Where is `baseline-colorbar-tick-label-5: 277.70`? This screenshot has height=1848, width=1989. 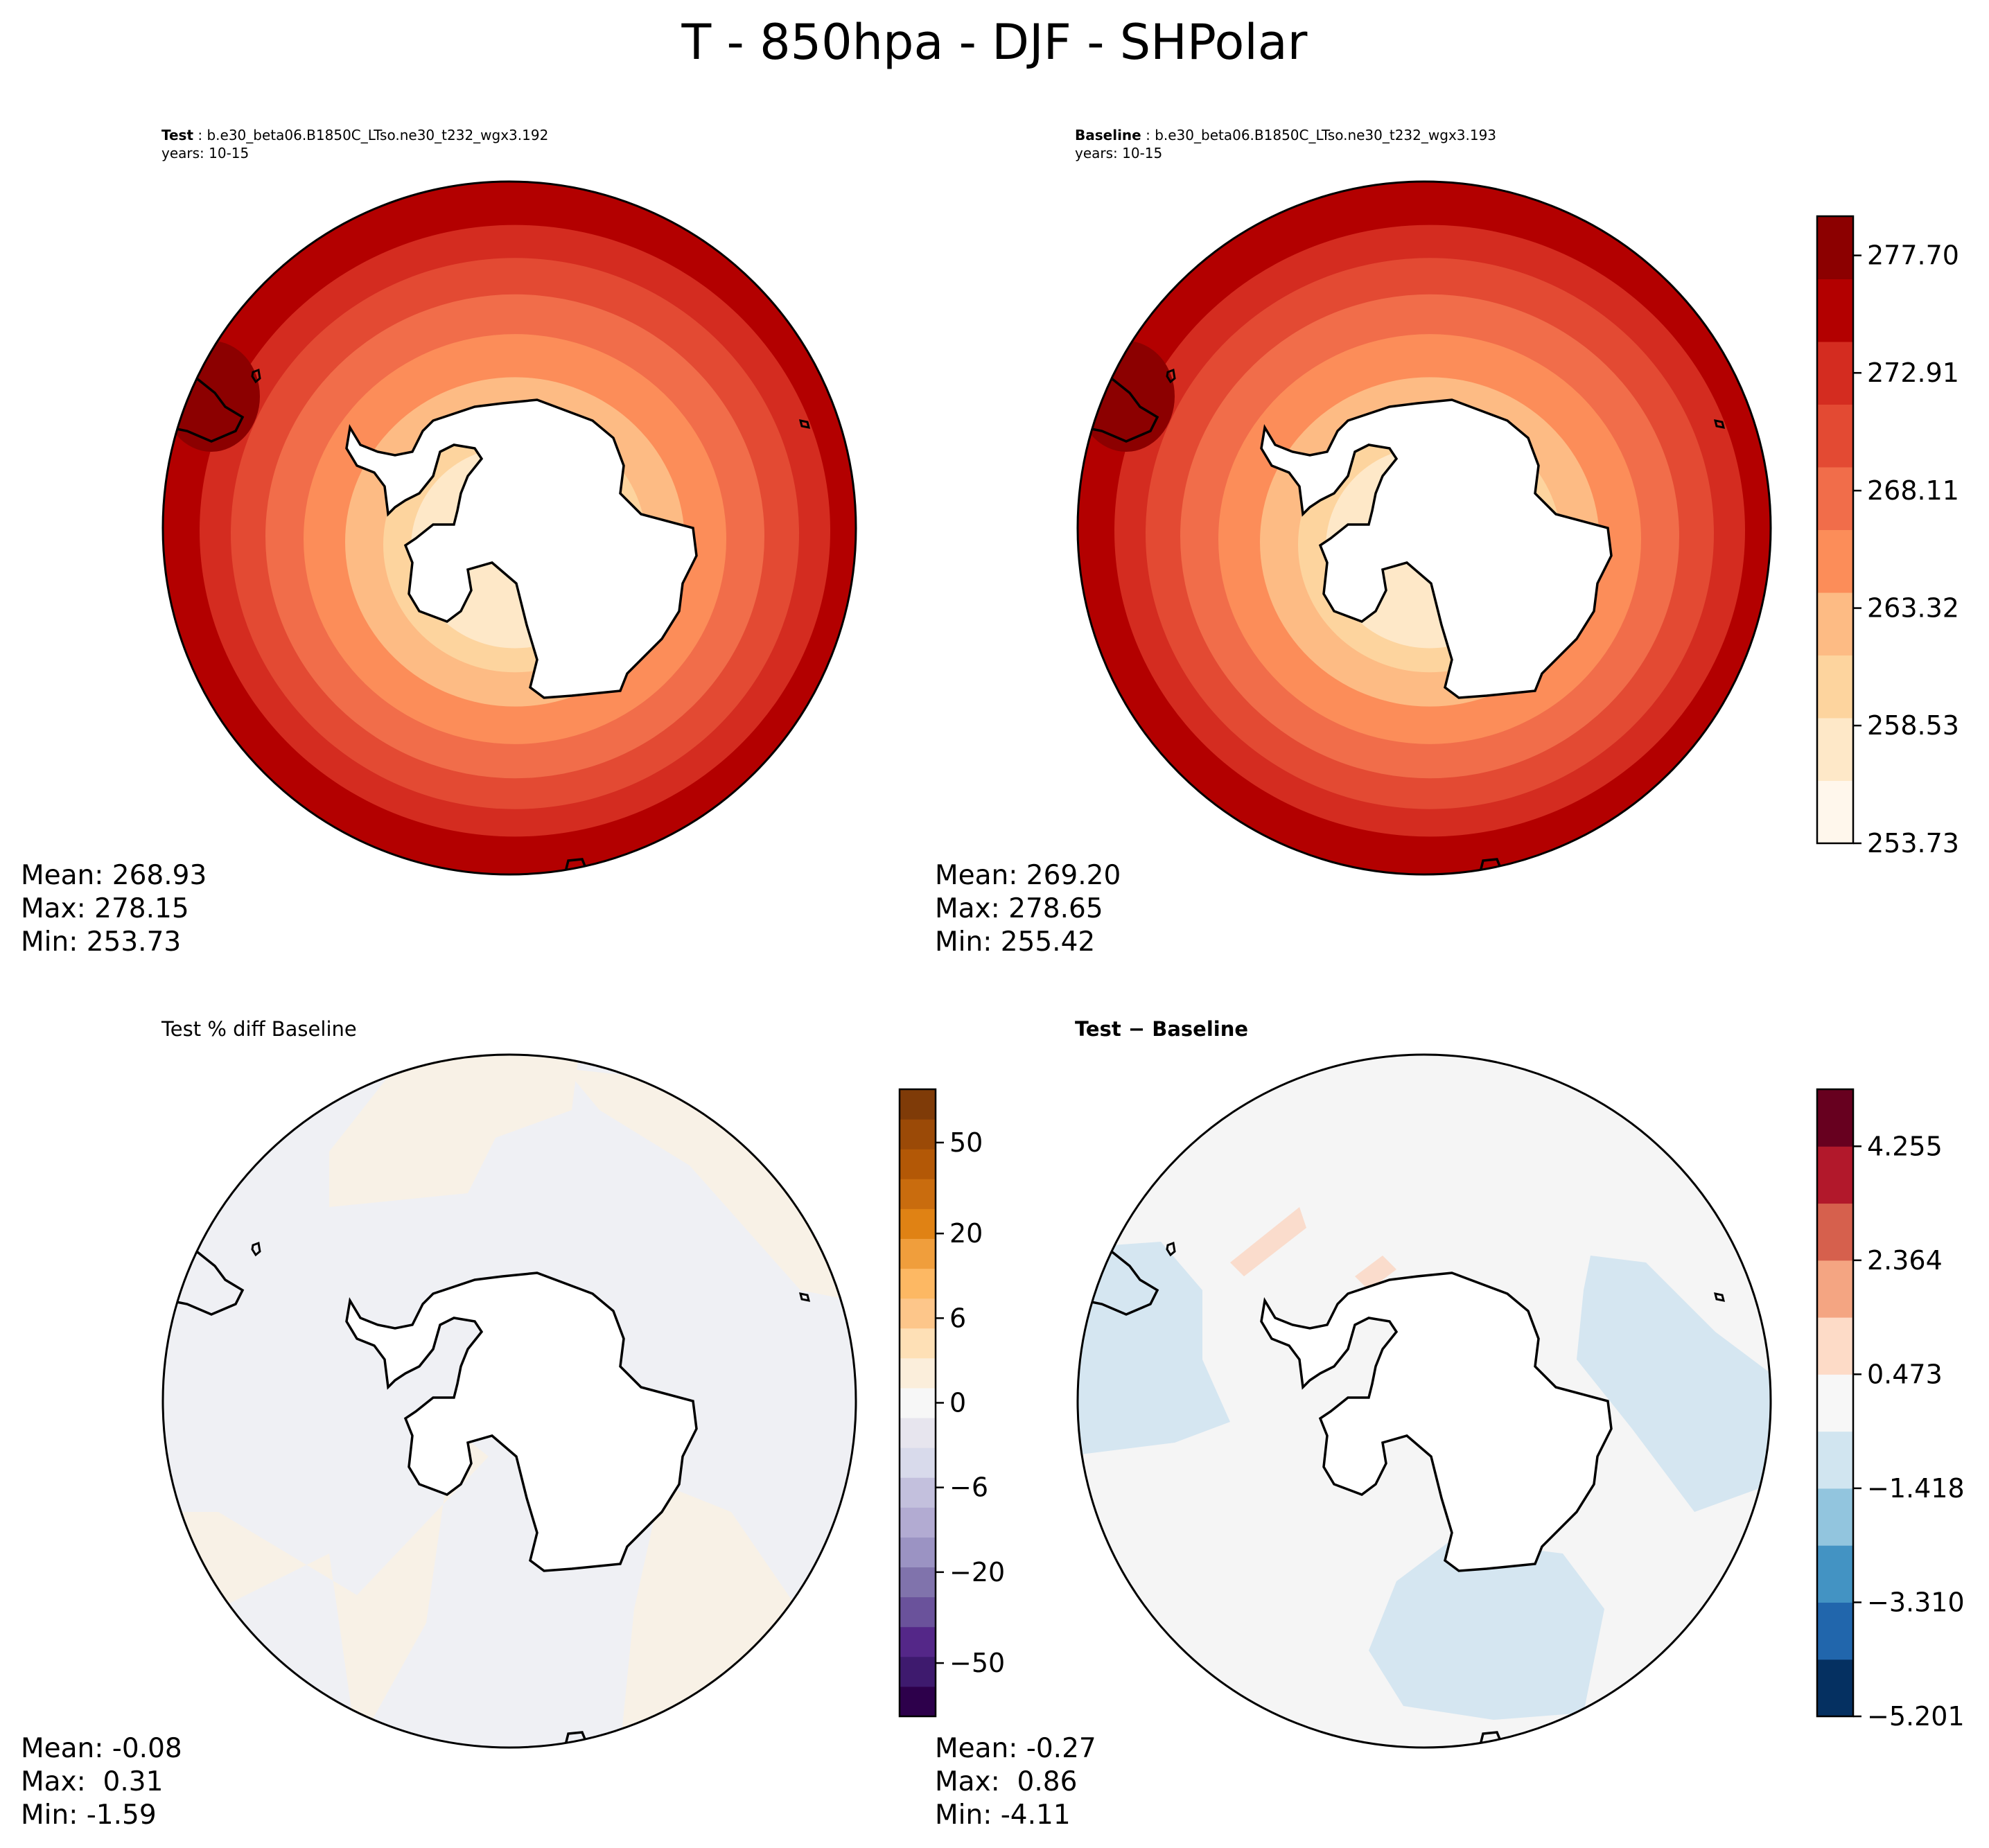 baseline-colorbar-tick-label-5: 277.70 is located at coordinates (1913, 255).